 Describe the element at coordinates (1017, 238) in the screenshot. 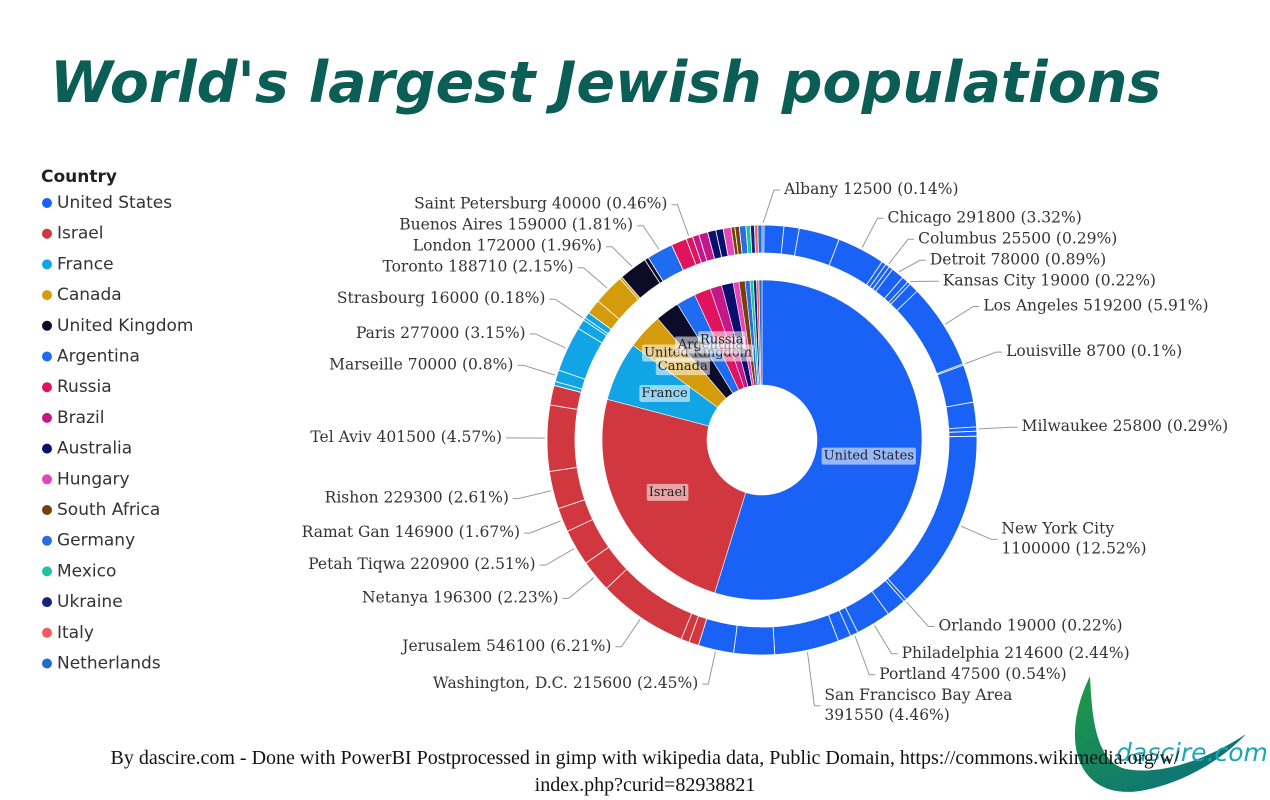

I see `city-label: Columbus 25500 (0.29%)` at that location.